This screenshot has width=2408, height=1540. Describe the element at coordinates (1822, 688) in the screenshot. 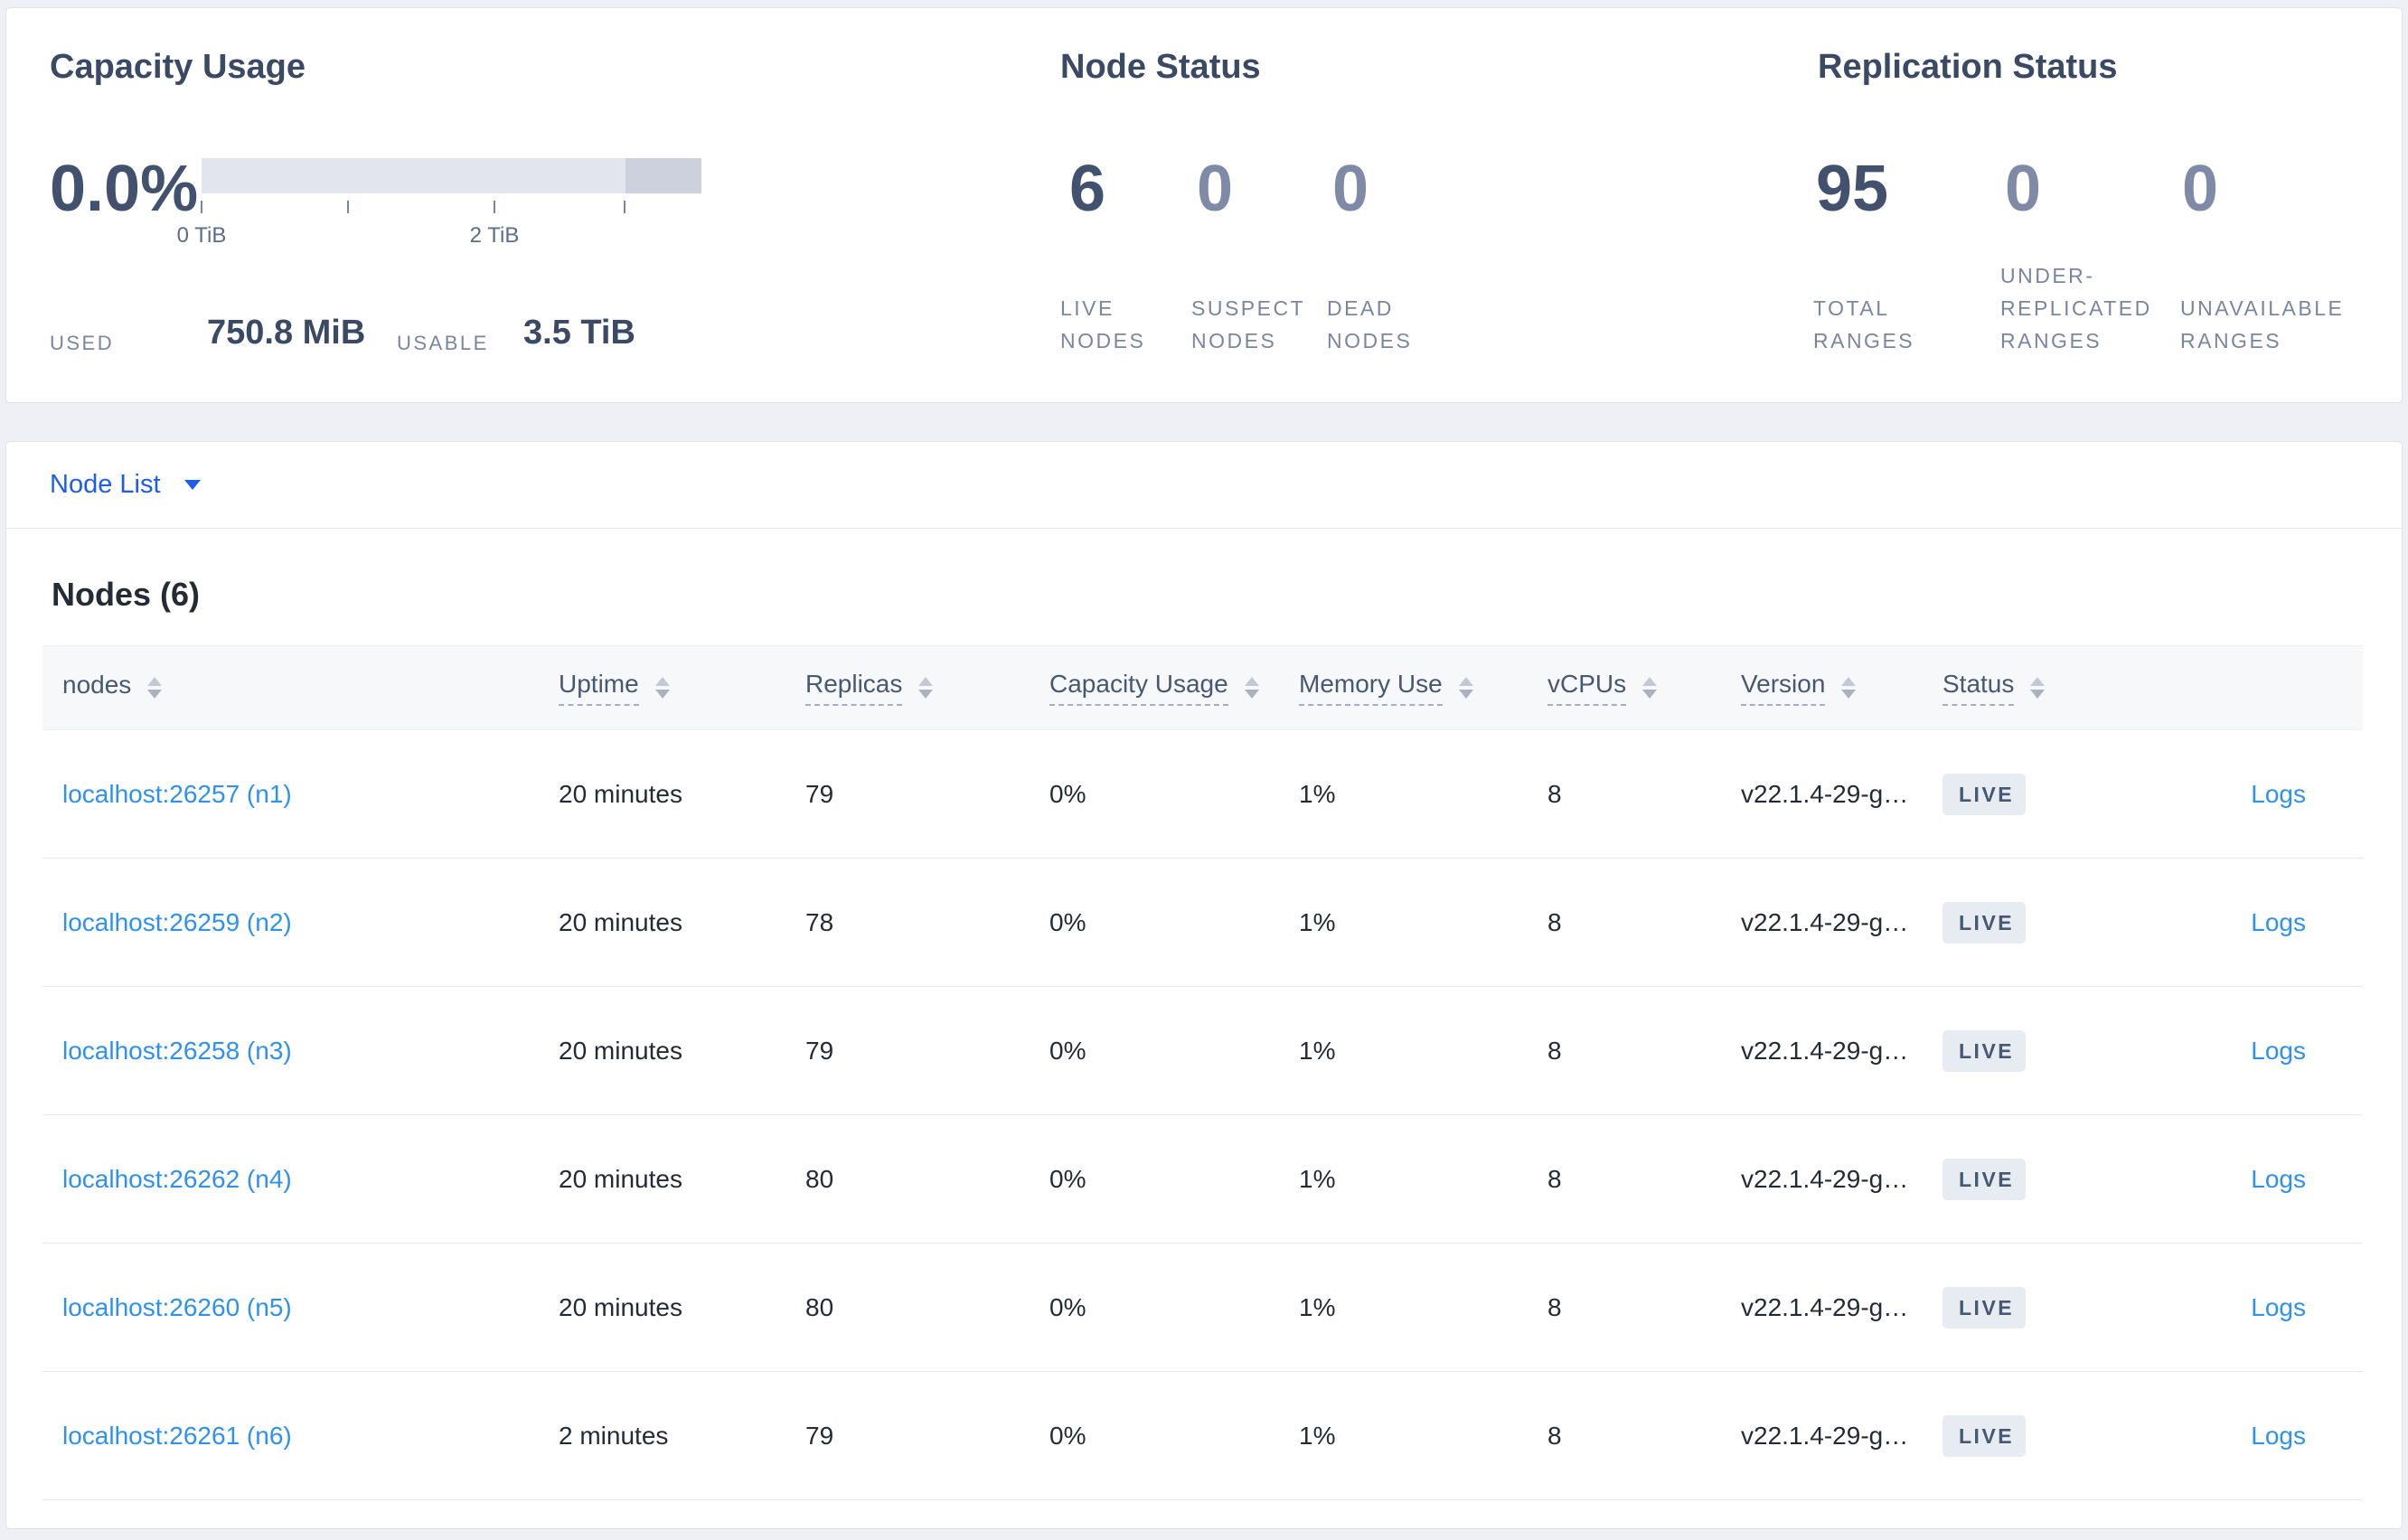

I see `column-header-version: Version` at that location.